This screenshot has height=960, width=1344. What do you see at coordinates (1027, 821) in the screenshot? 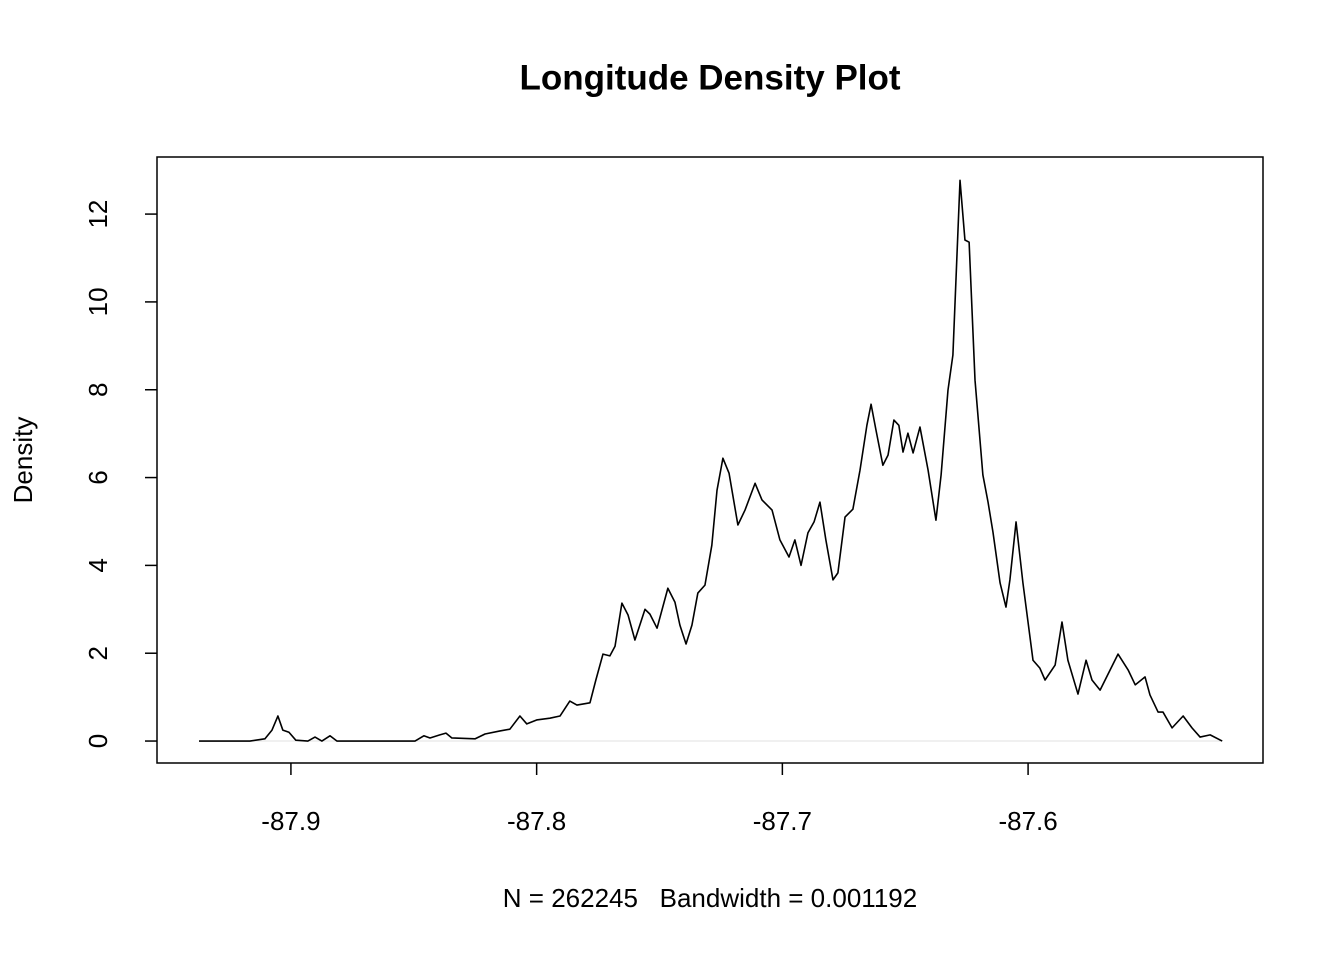
I see `x-tick-label: -87.6` at bounding box center [1027, 821].